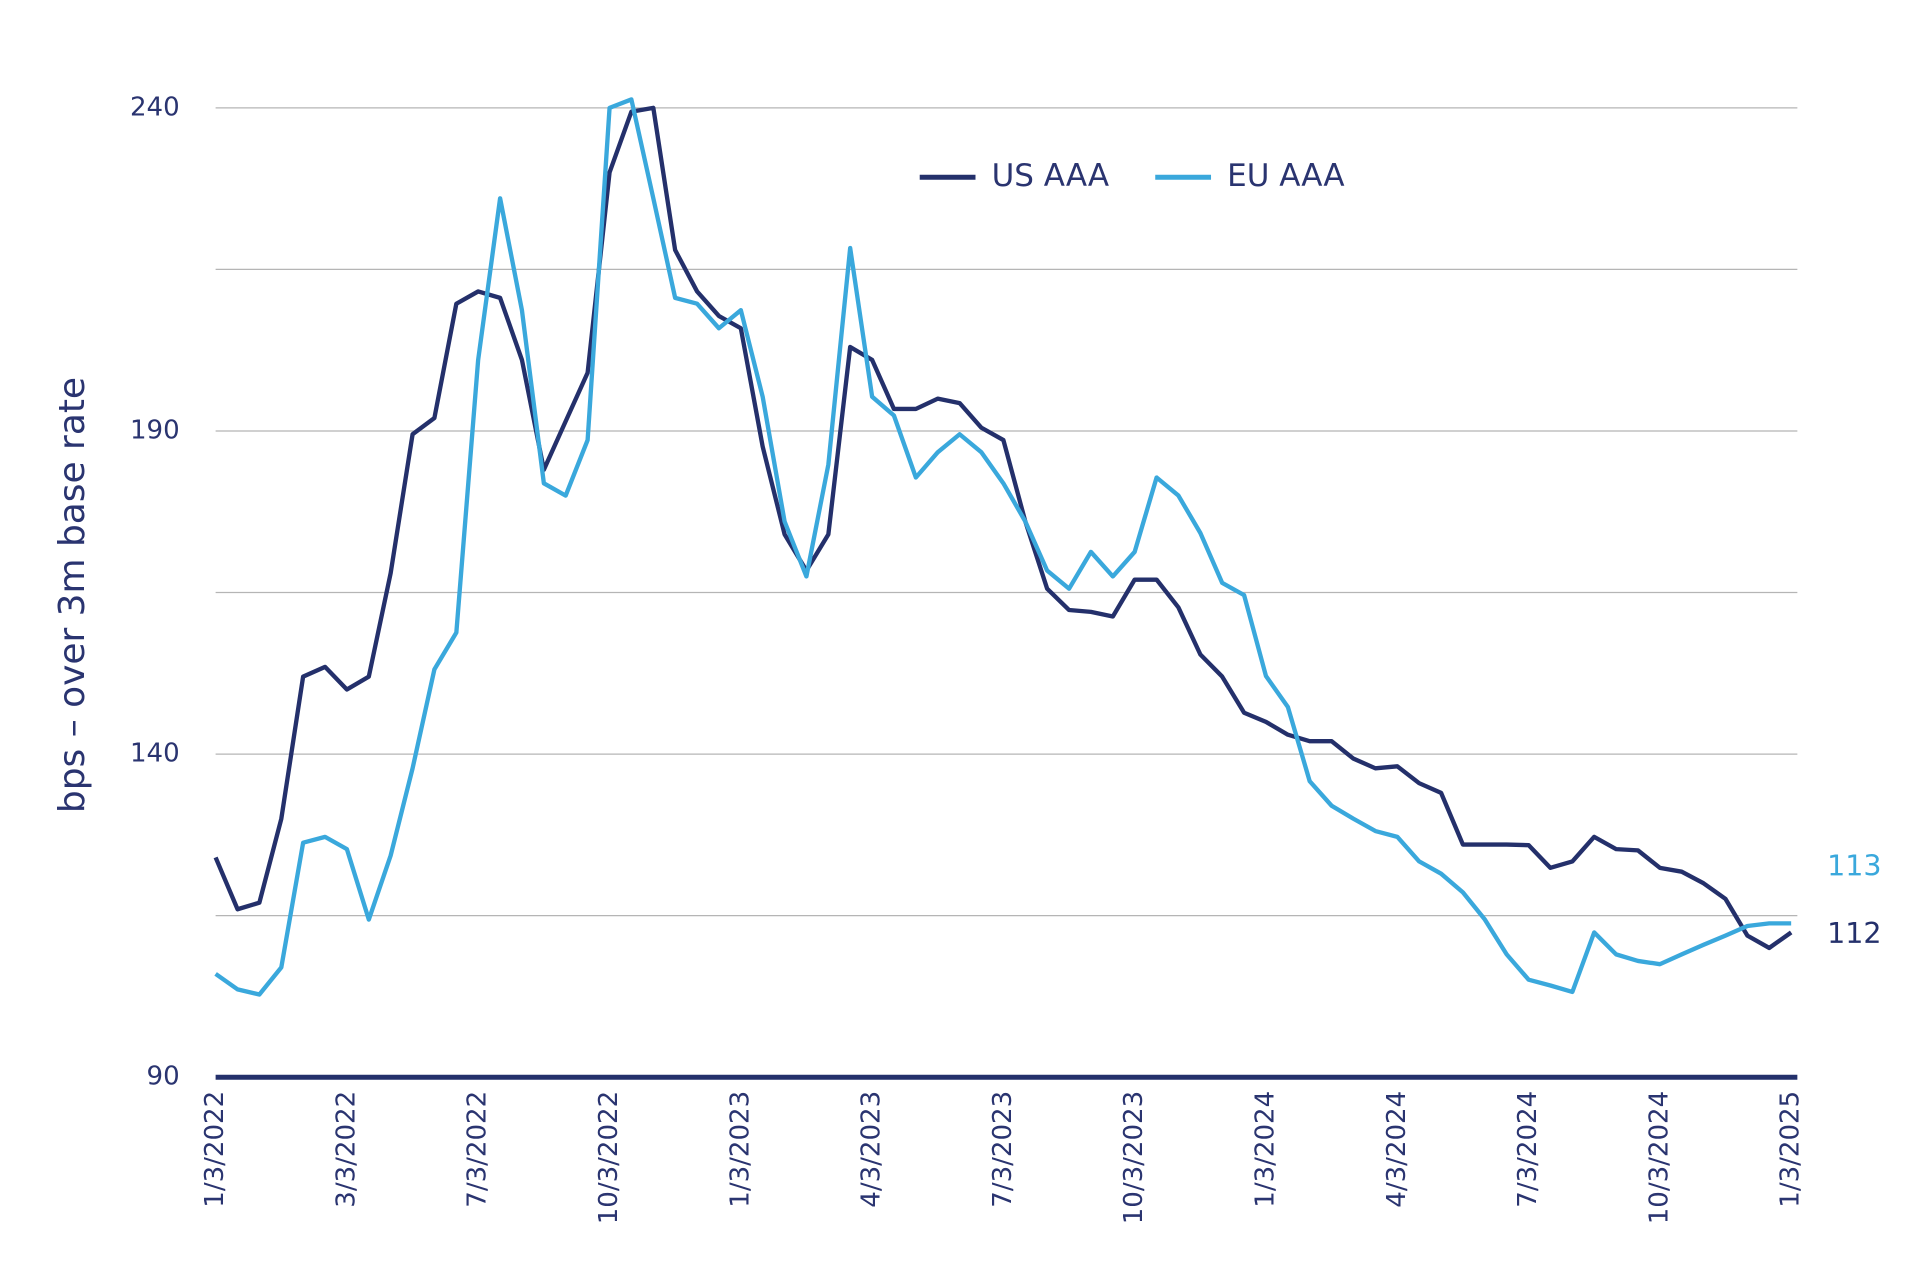 The height and width of the screenshot is (1283, 1920). I want to click on legend-label: US AAA, so click(1051, 176).